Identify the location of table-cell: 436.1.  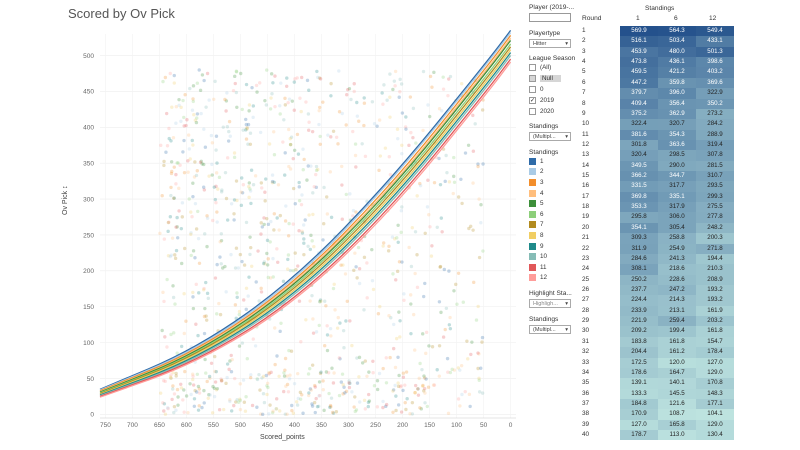
(677, 62).